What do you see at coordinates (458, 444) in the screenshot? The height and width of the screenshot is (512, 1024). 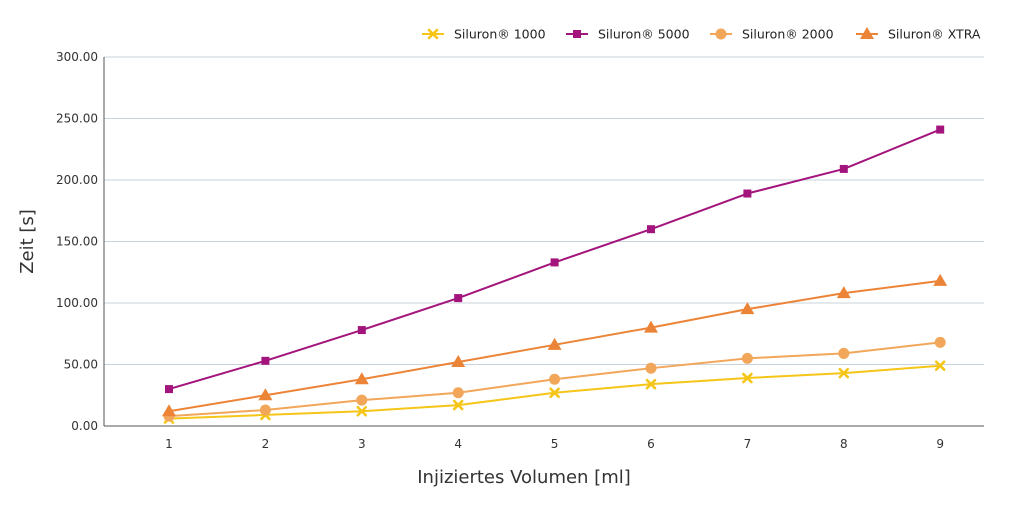 I see `x-tick-label: 4` at bounding box center [458, 444].